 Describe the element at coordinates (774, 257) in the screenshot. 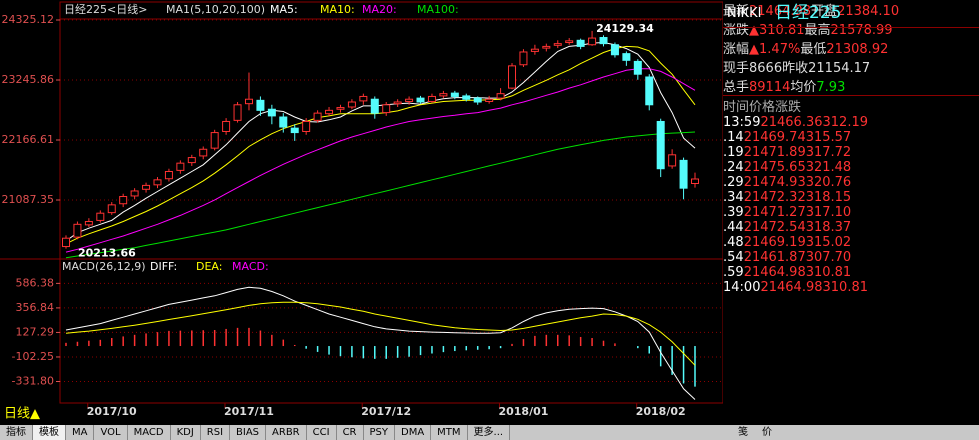

I see `tick-cell: 21461.87` at that location.